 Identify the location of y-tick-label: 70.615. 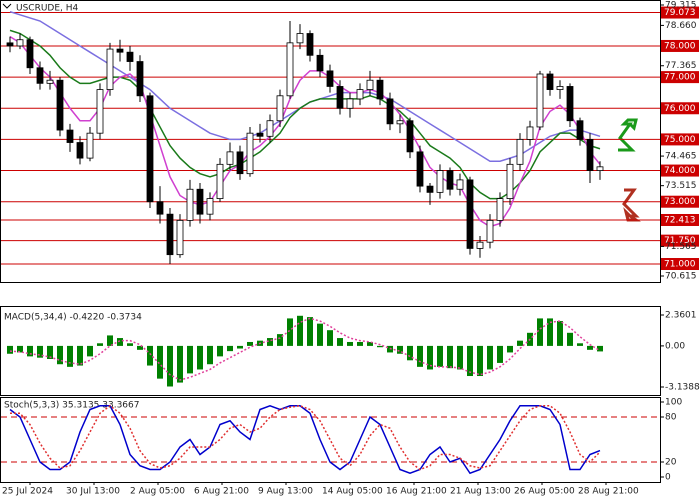
(681, 277).